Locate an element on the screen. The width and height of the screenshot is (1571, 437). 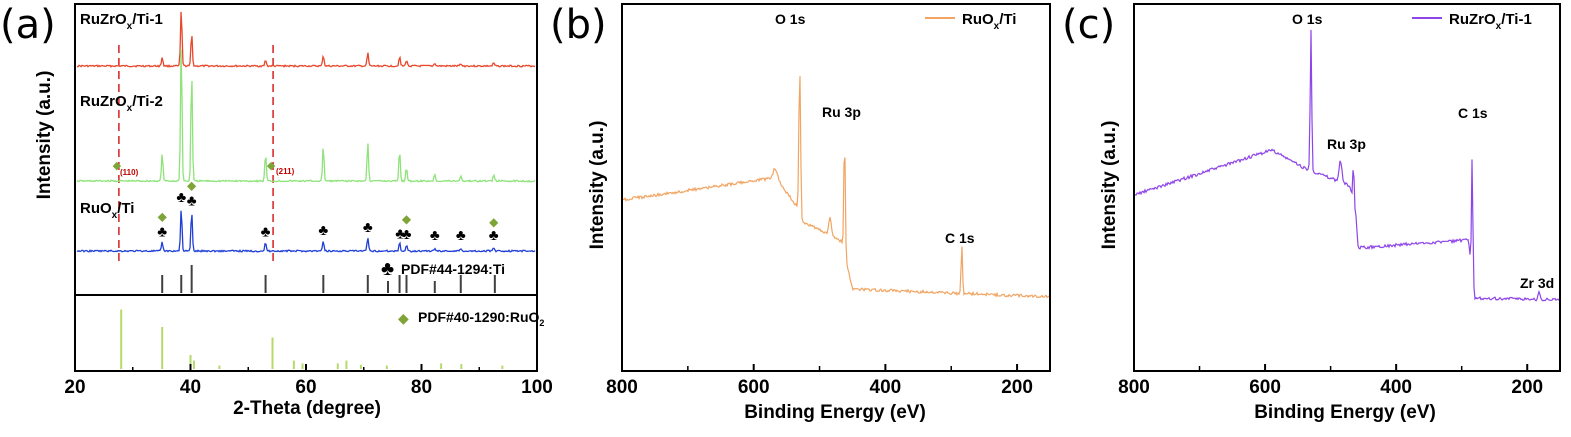
ruo2-peak-marker-2: ◆ is located at coordinates (192, 185).